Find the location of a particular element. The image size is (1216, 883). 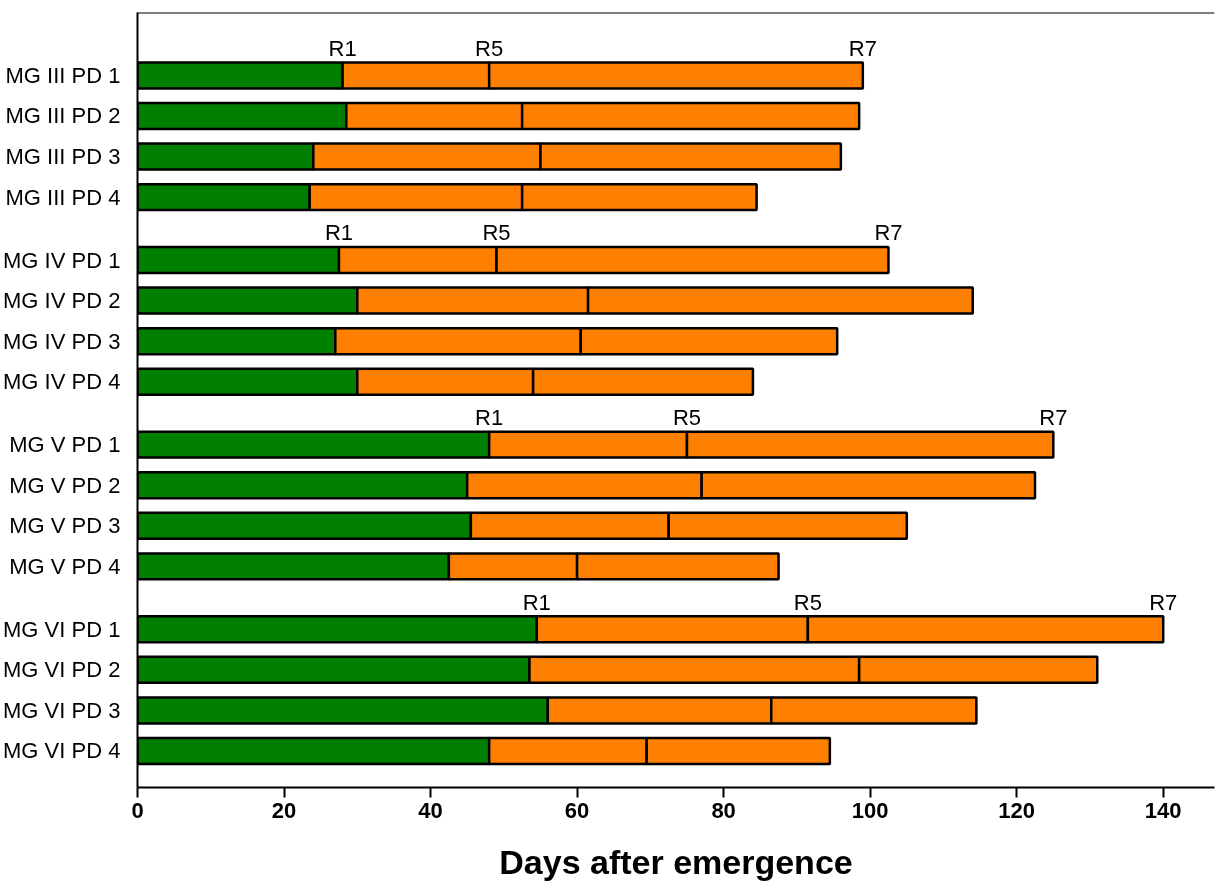

x-tick-label: 20 is located at coordinates (284, 810).